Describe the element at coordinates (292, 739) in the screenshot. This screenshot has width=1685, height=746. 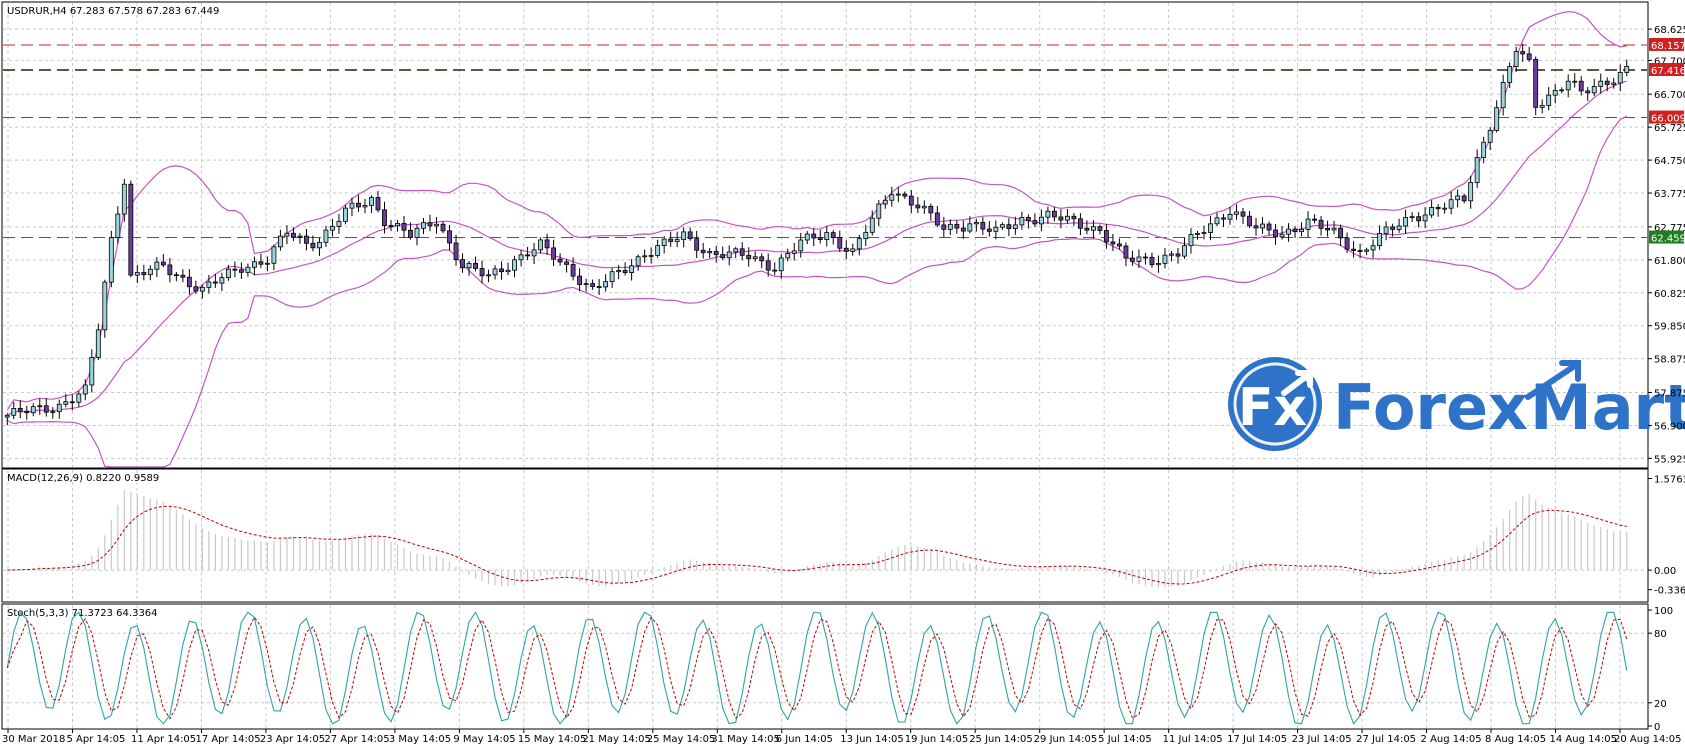
I see `time-tick-label: 23 Apr 14:05` at that location.